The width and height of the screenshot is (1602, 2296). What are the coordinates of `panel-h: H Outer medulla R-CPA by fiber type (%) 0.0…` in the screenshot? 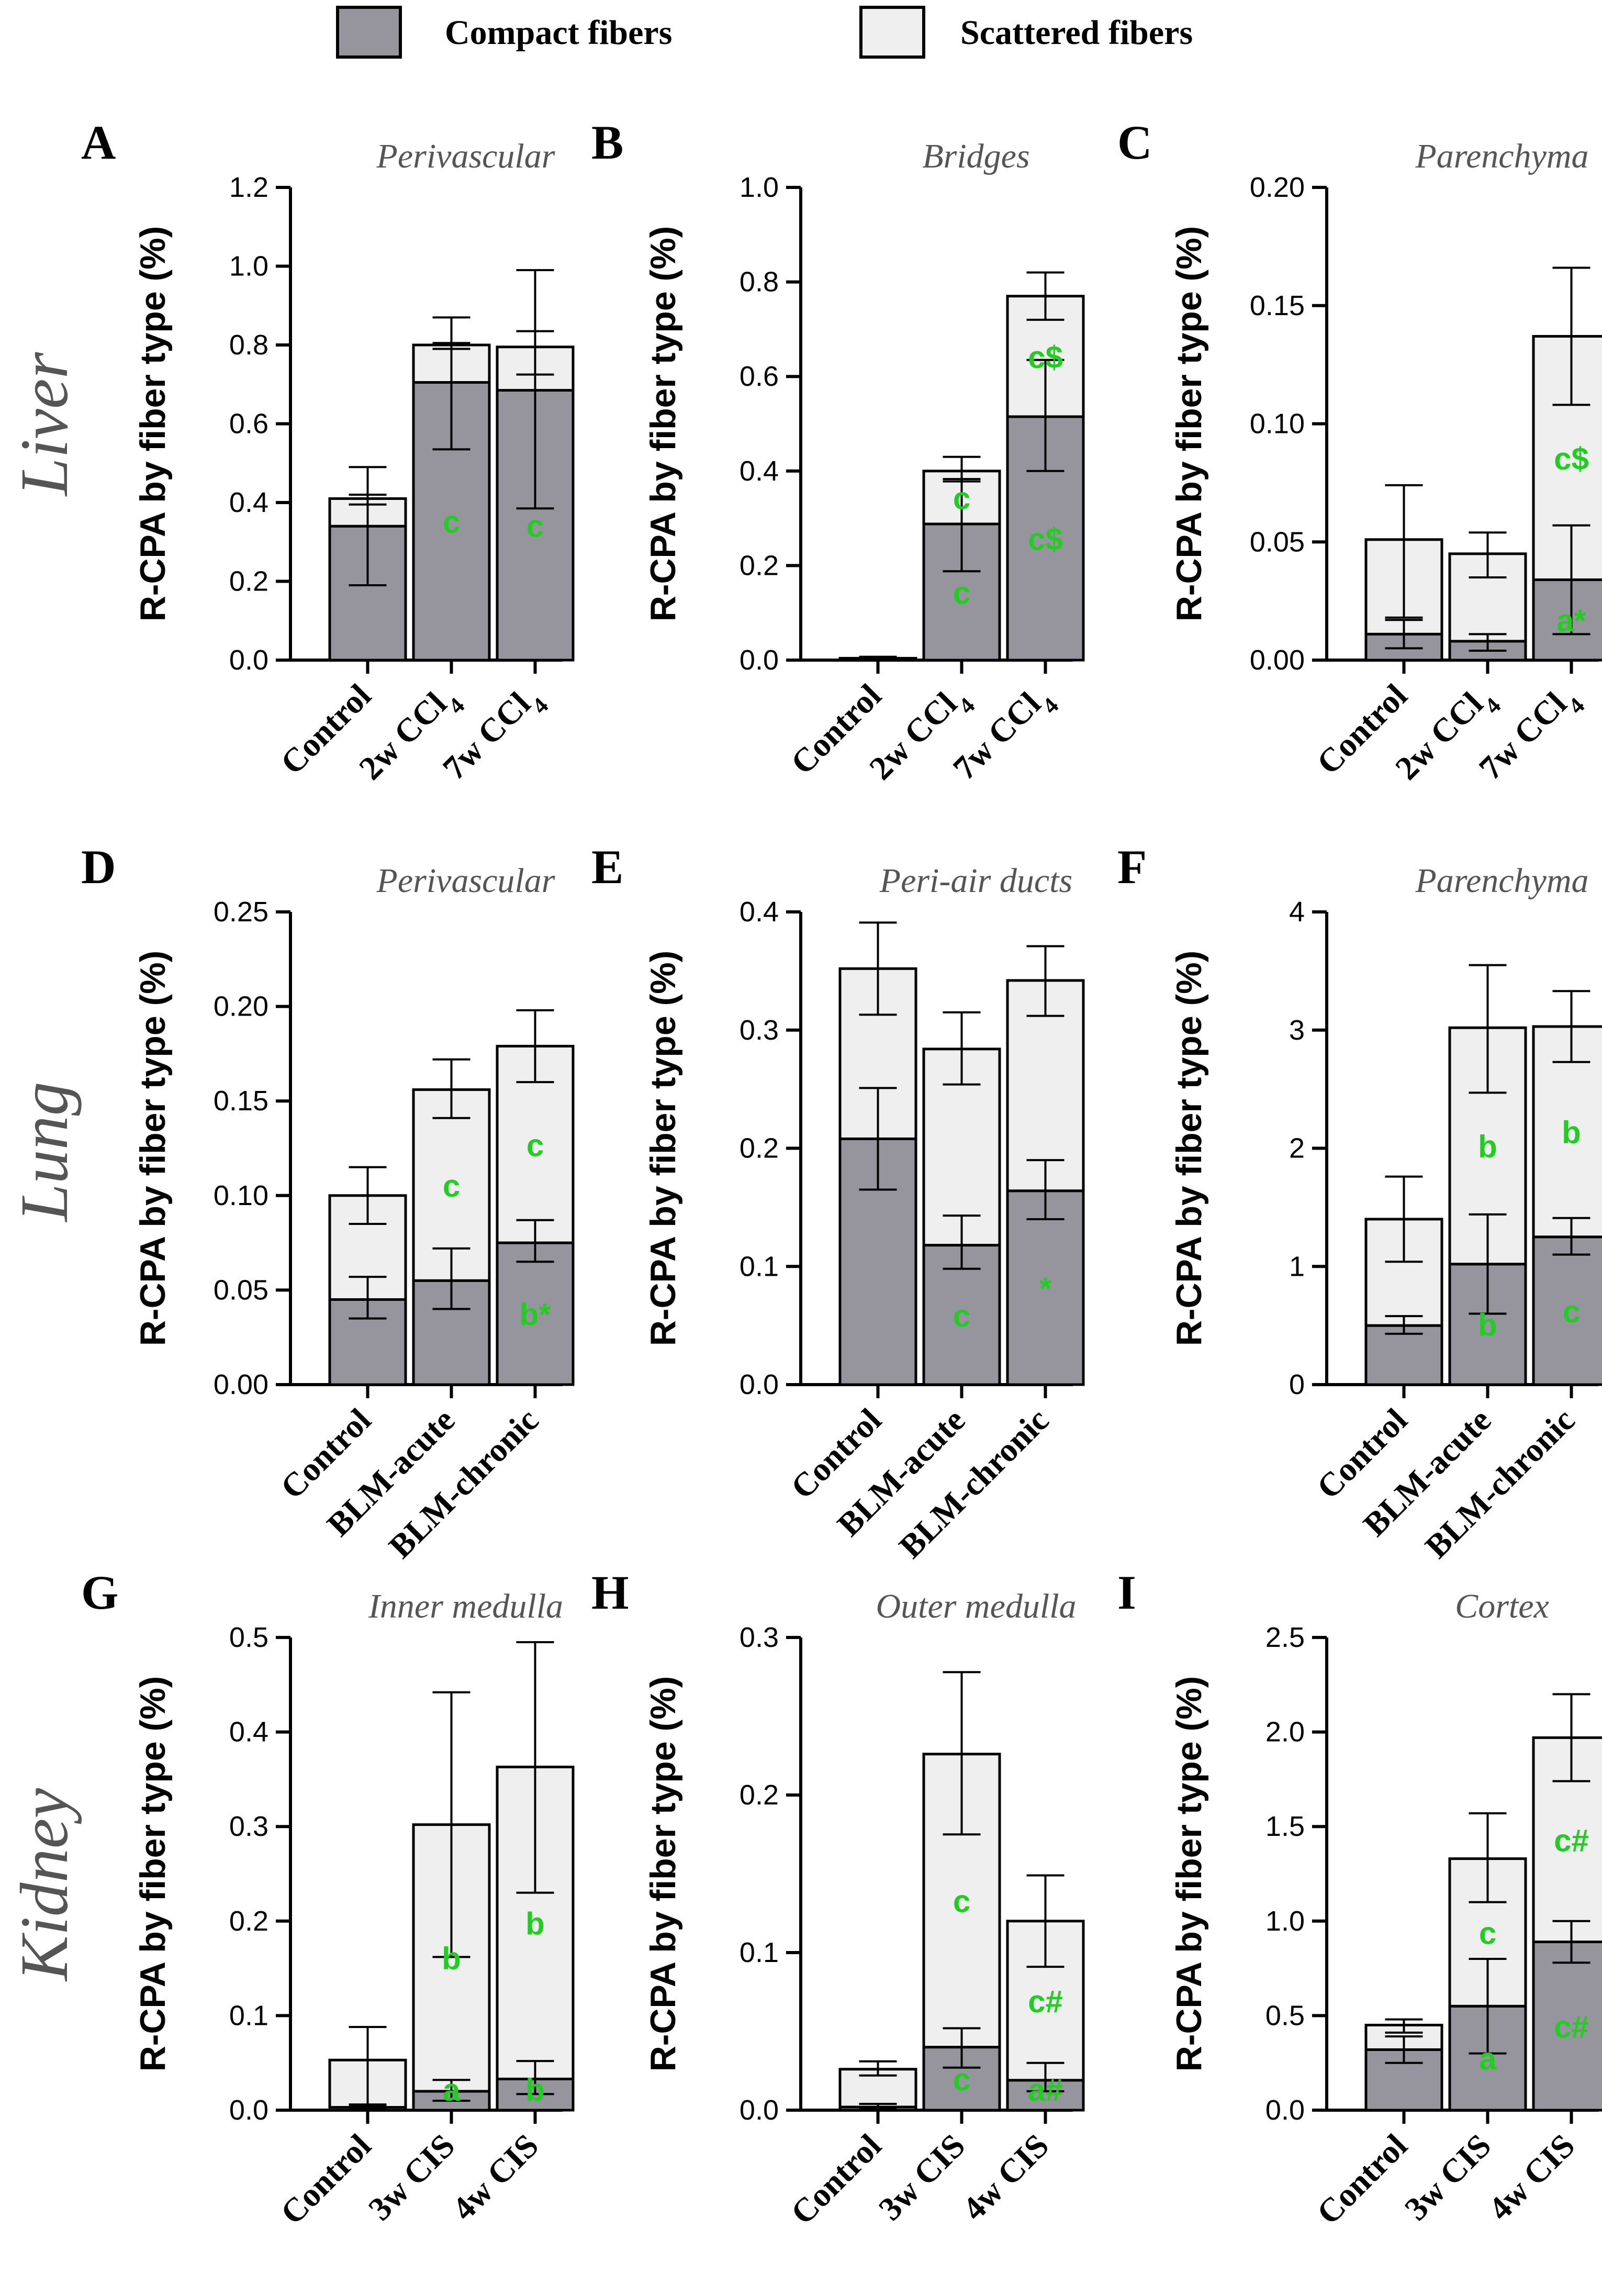 It's located at (838, 1899).